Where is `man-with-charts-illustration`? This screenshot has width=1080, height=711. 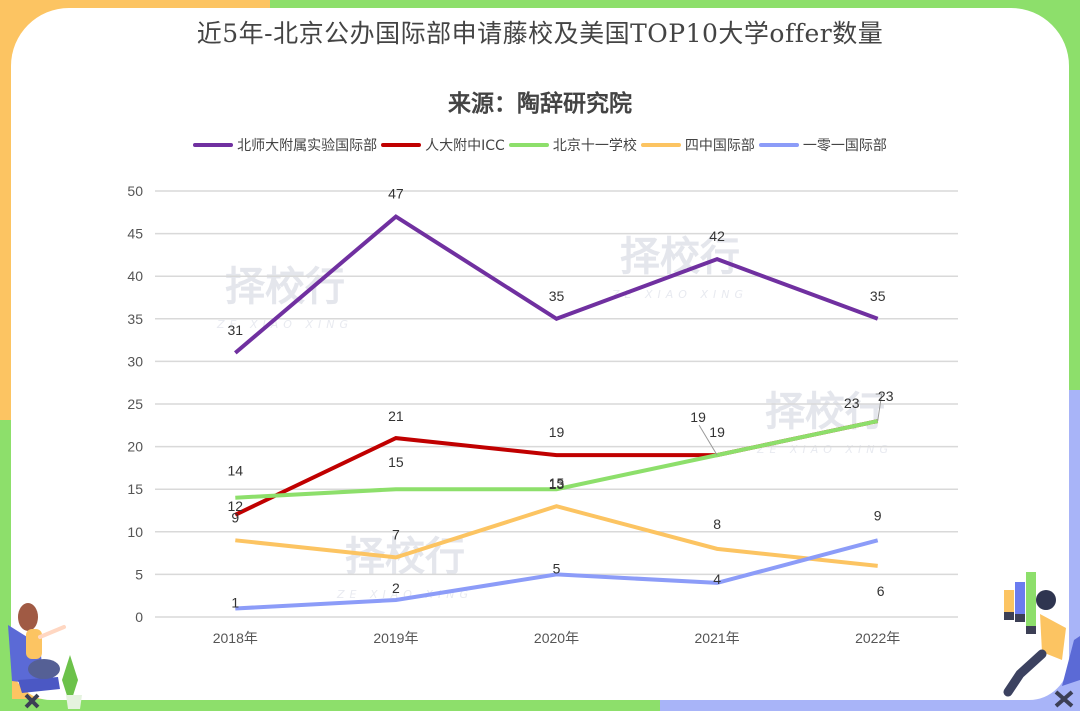
man-with-charts-illustration is located at coordinates (1041, 640).